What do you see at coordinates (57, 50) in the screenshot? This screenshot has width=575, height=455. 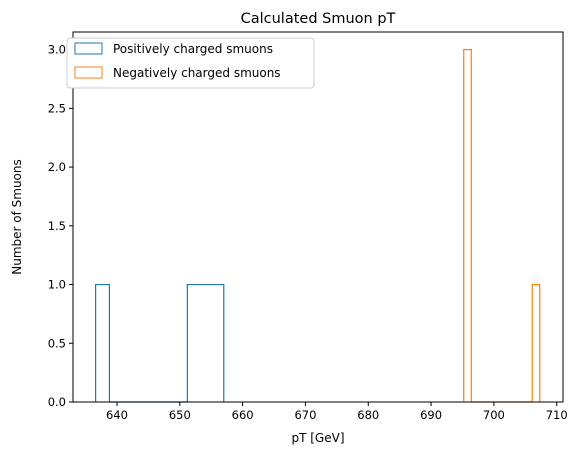 I see `y-tick-label: 3.0` at bounding box center [57, 50].